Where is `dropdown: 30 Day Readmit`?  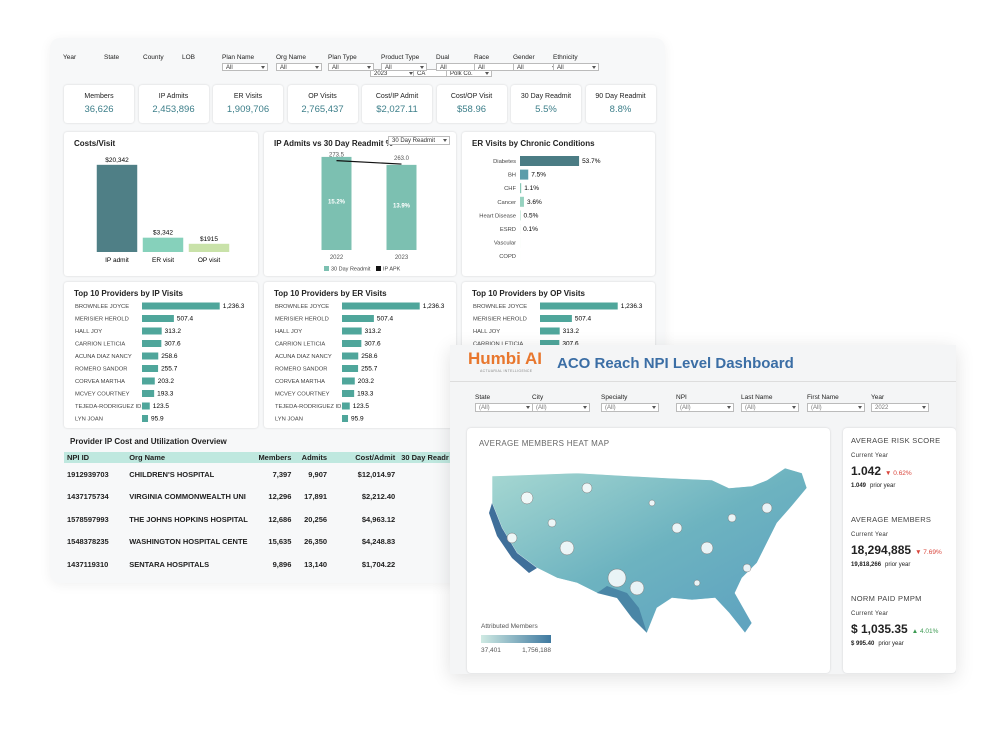 dropdown: 30 Day Readmit is located at coordinates (419, 140).